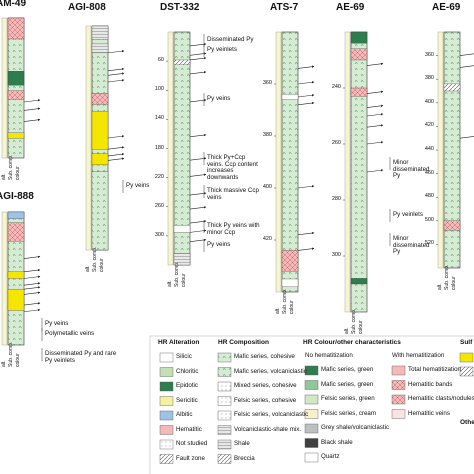 The height and width of the screenshot is (474, 474). I want to click on log-title: AGI-808, so click(87, 7).